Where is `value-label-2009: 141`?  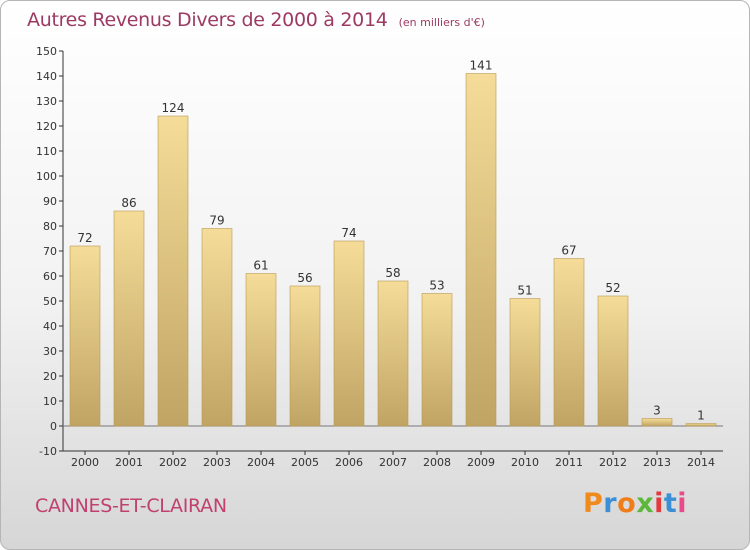 value-label-2009: 141 is located at coordinates (481, 66).